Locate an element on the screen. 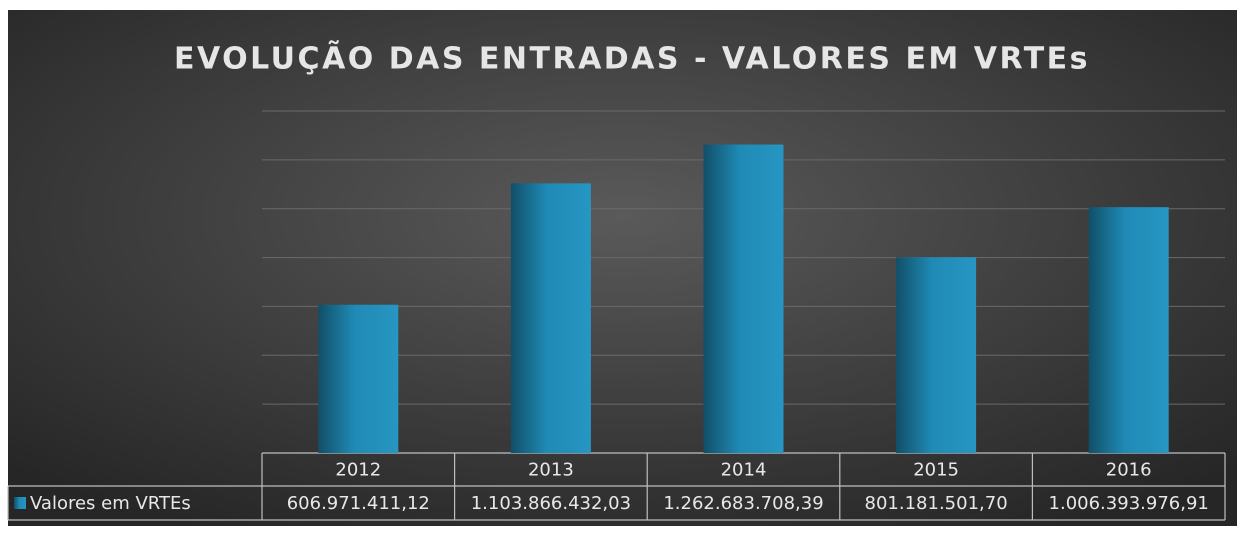 The image size is (1245, 533). x-tick-label: 2016 is located at coordinates (1129, 470).